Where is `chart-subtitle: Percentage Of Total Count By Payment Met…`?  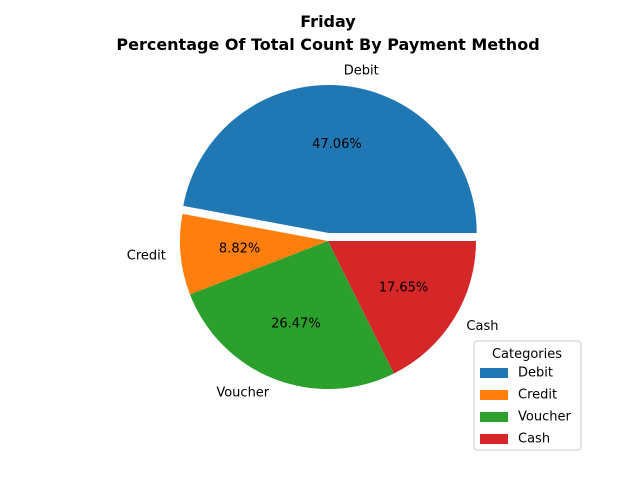
chart-subtitle: Percentage Of Total Count By Payment Met… is located at coordinates (327, 44).